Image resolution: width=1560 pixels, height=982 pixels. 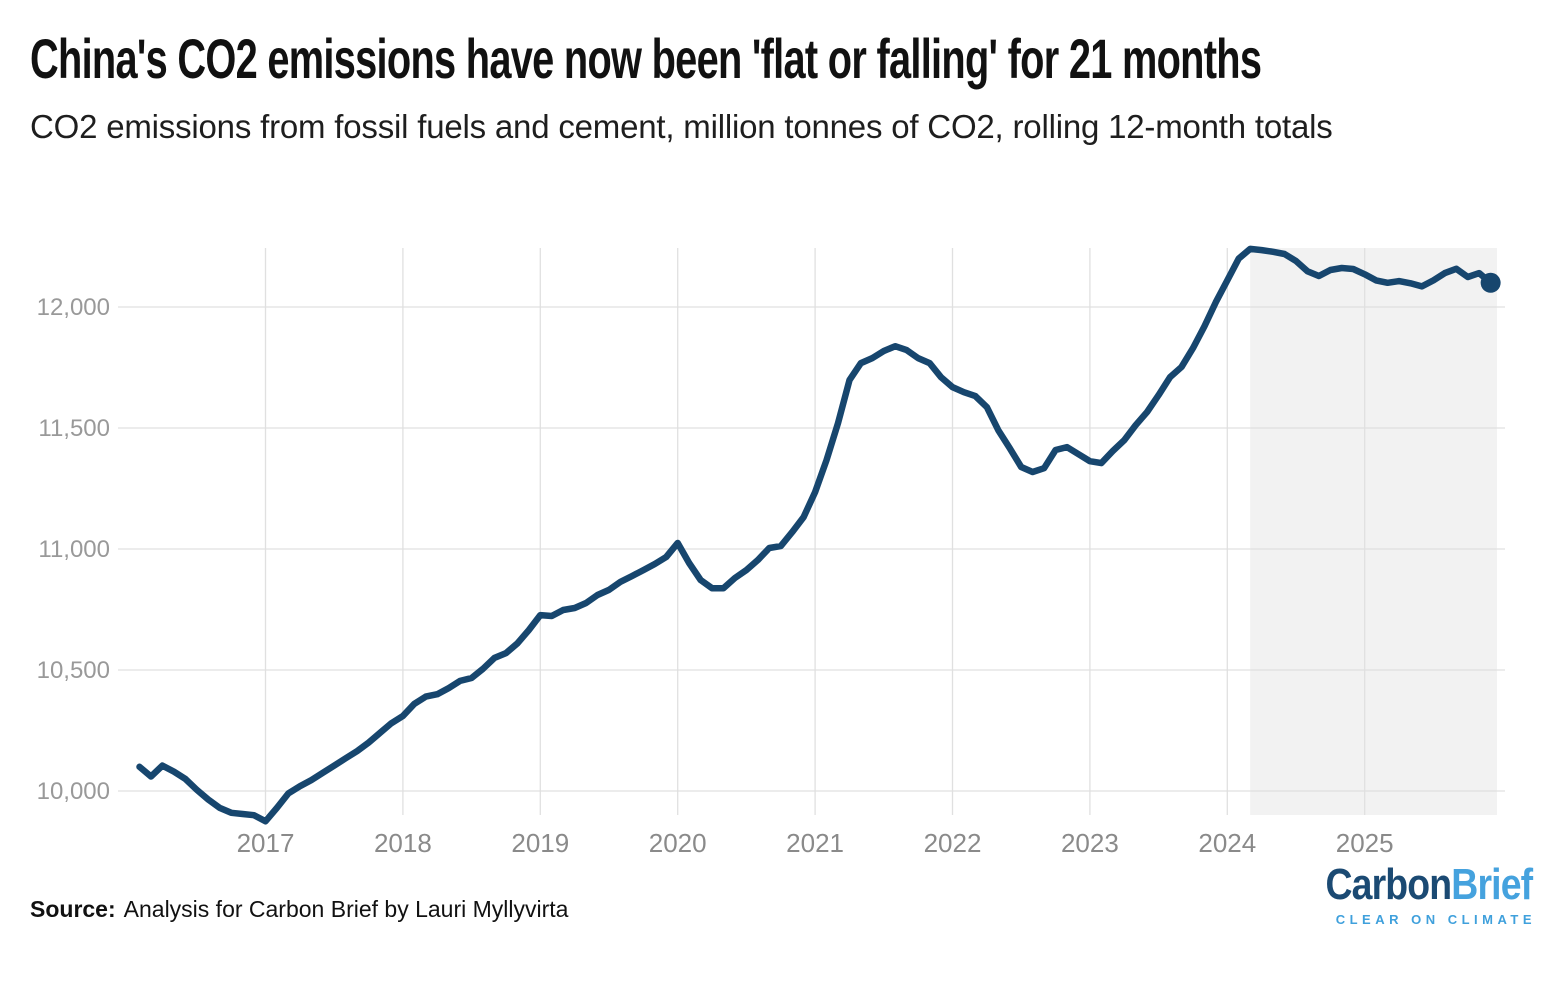 I want to click on logo-tagline: CLEAR ON CLIMATE, so click(x=1435, y=919).